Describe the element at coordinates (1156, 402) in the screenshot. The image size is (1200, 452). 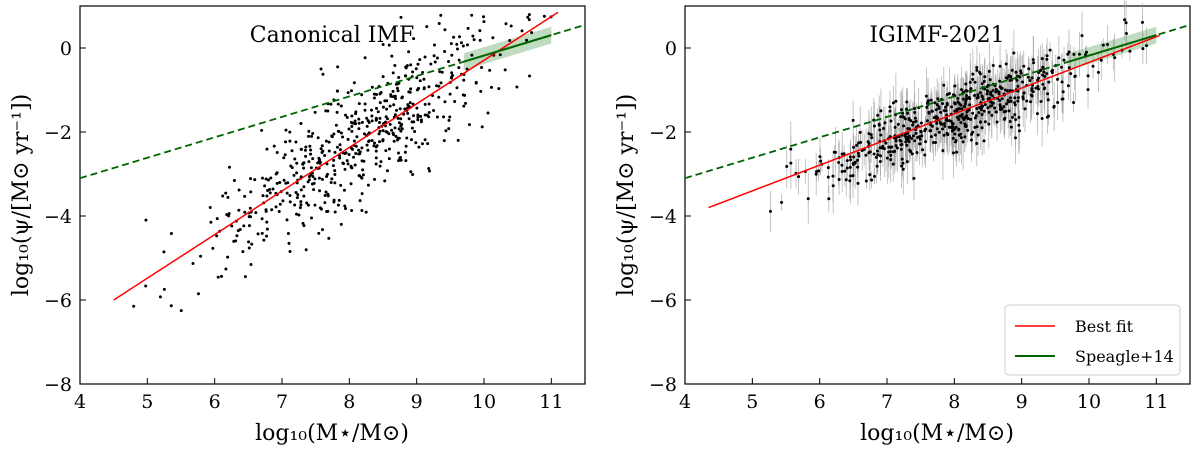
I see `x-tick-label: 11` at that location.